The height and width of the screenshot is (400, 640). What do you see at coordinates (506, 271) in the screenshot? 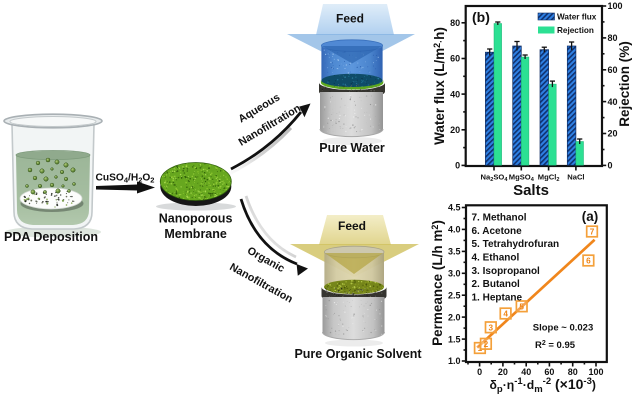
I see `svg-text: 3. Isopropanol` at bounding box center [506, 271].